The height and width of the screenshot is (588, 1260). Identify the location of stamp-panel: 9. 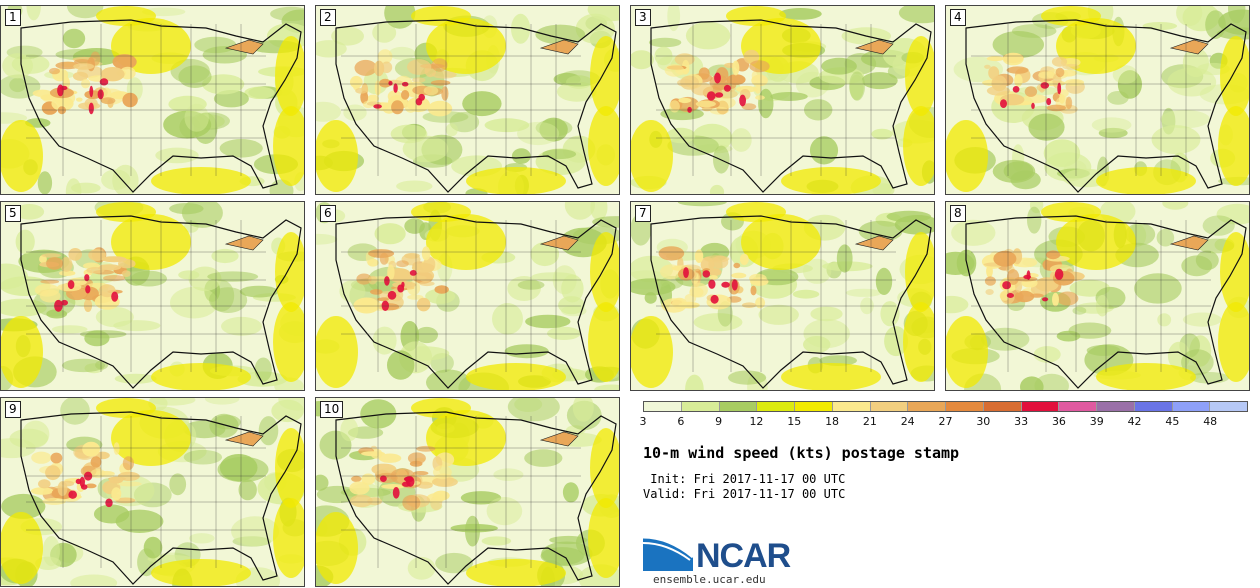
(152, 492).